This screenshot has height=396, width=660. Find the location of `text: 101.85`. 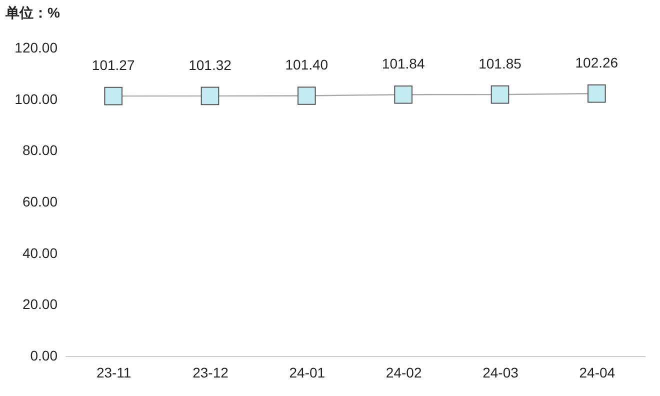

text: 101.85 is located at coordinates (500, 64).